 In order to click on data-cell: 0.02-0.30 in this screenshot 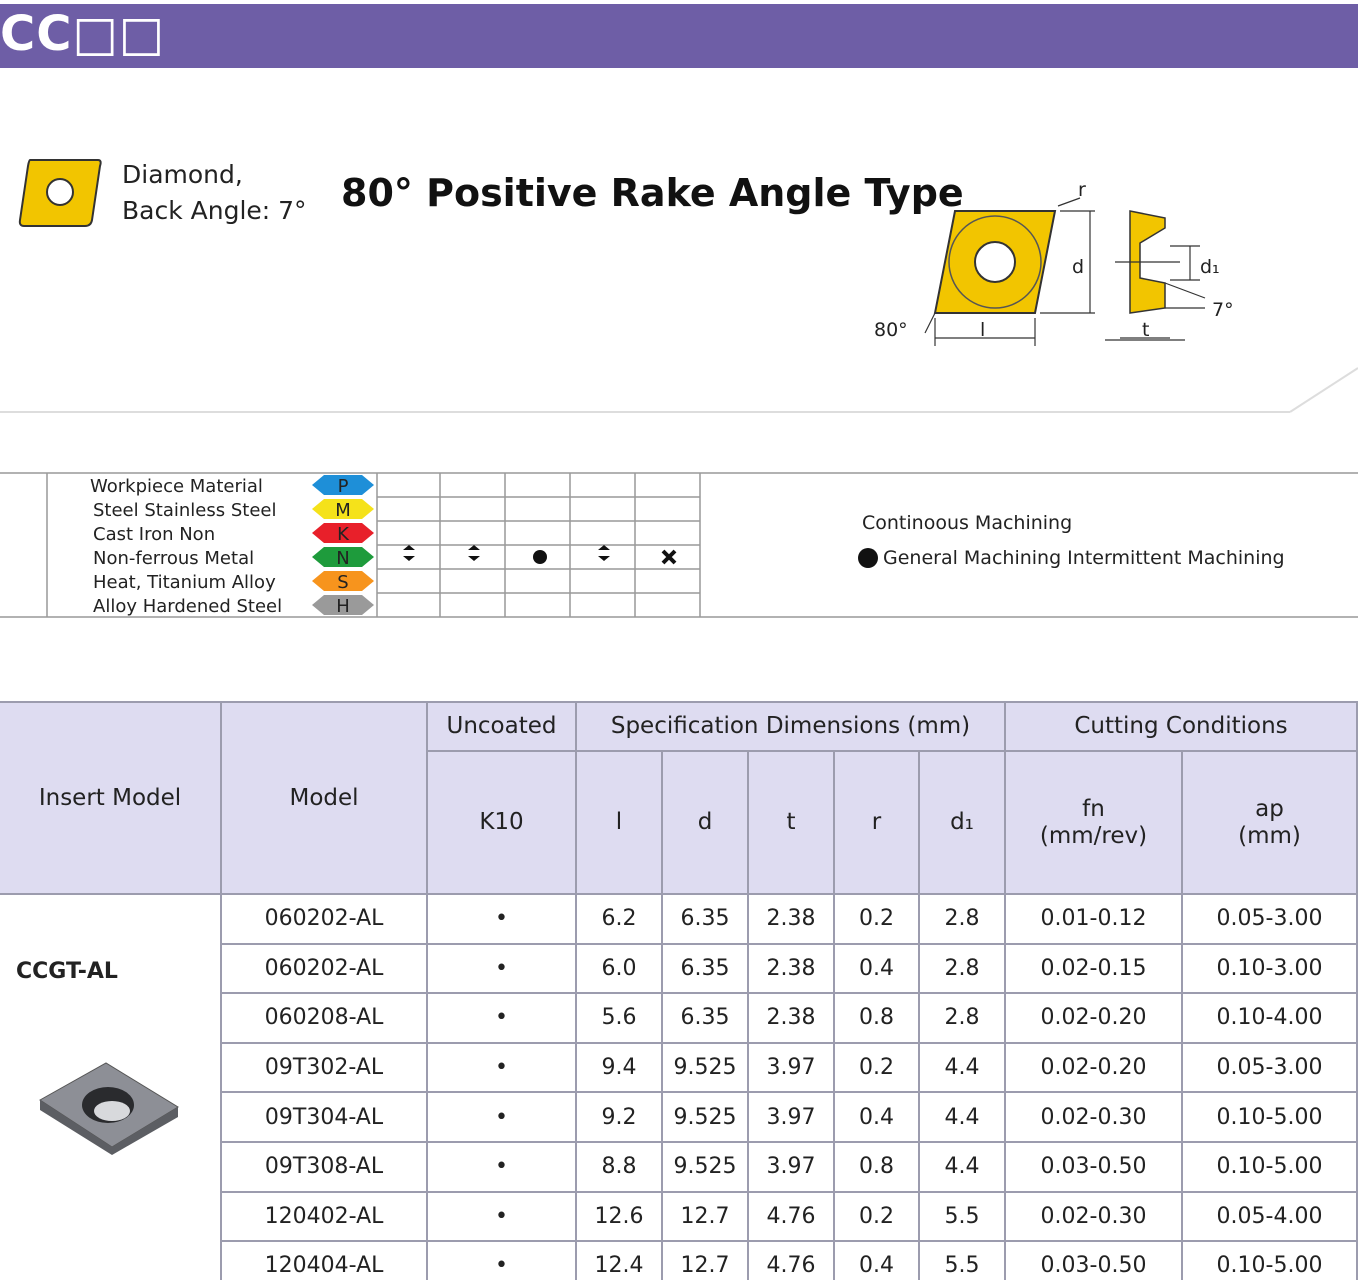, I will do `click(1094, 1217)`.